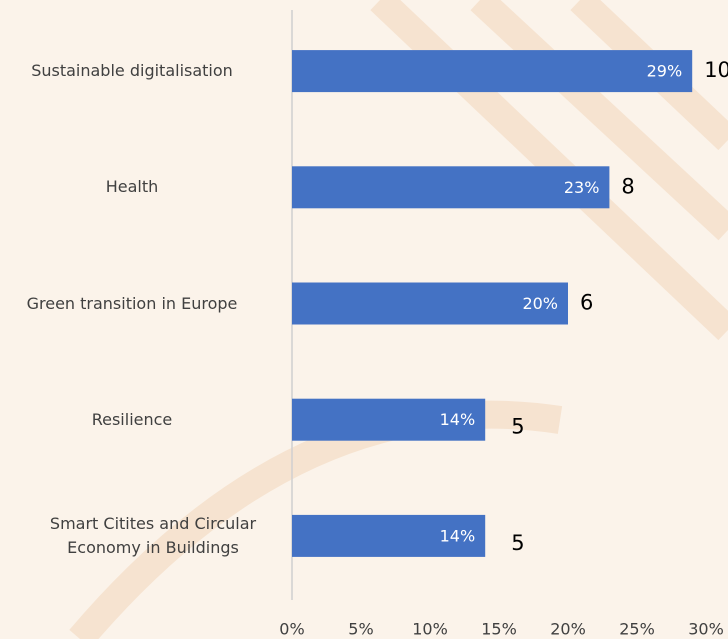  What do you see at coordinates (716, 70) in the screenshot?
I see `count-label: 10` at bounding box center [716, 70].